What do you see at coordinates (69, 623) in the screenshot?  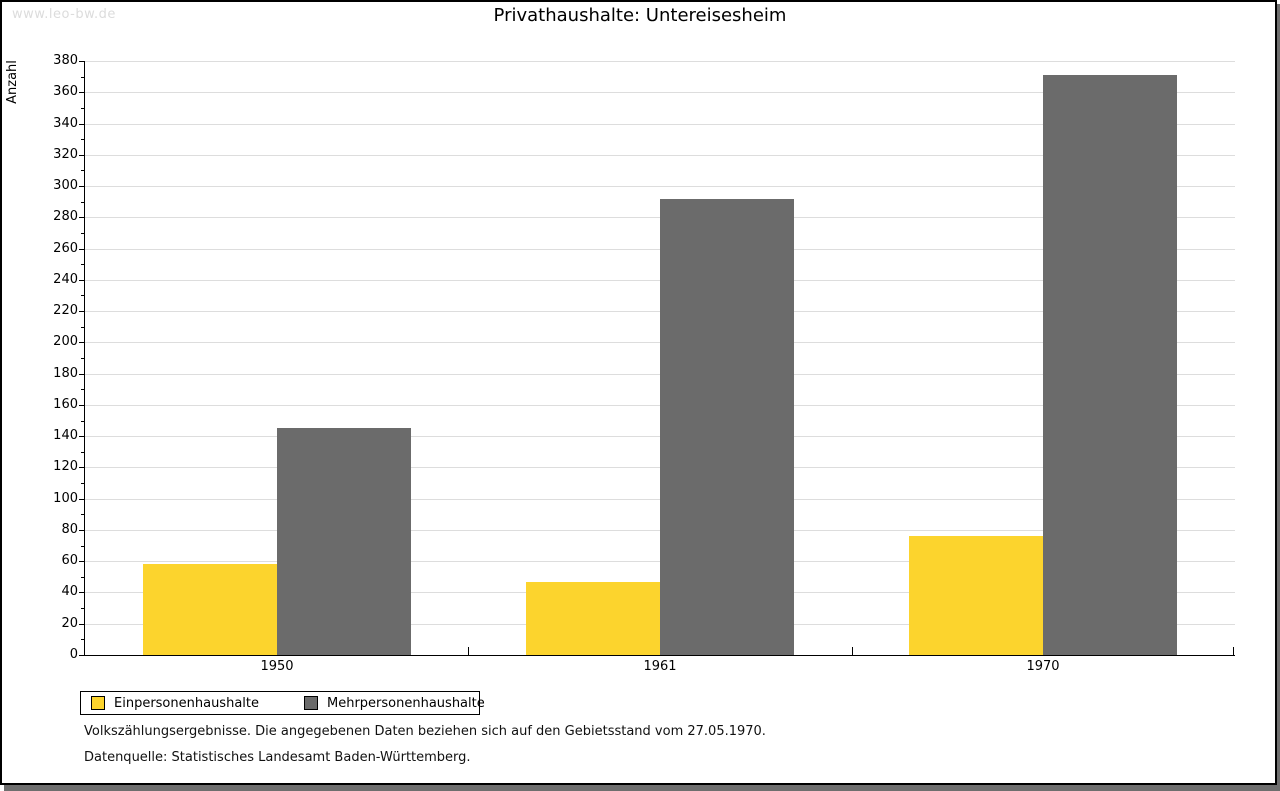 I see `y-tick-label-20: 20` at bounding box center [69, 623].